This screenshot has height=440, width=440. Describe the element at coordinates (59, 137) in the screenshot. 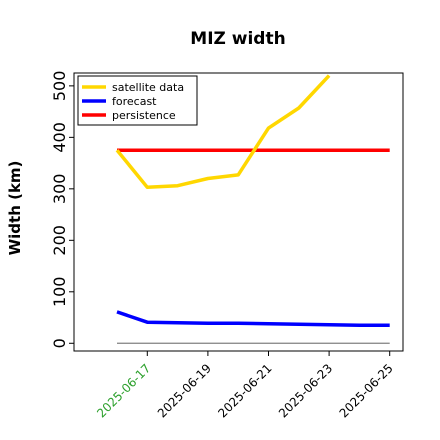

I see `y-tick-label: 400` at that location.